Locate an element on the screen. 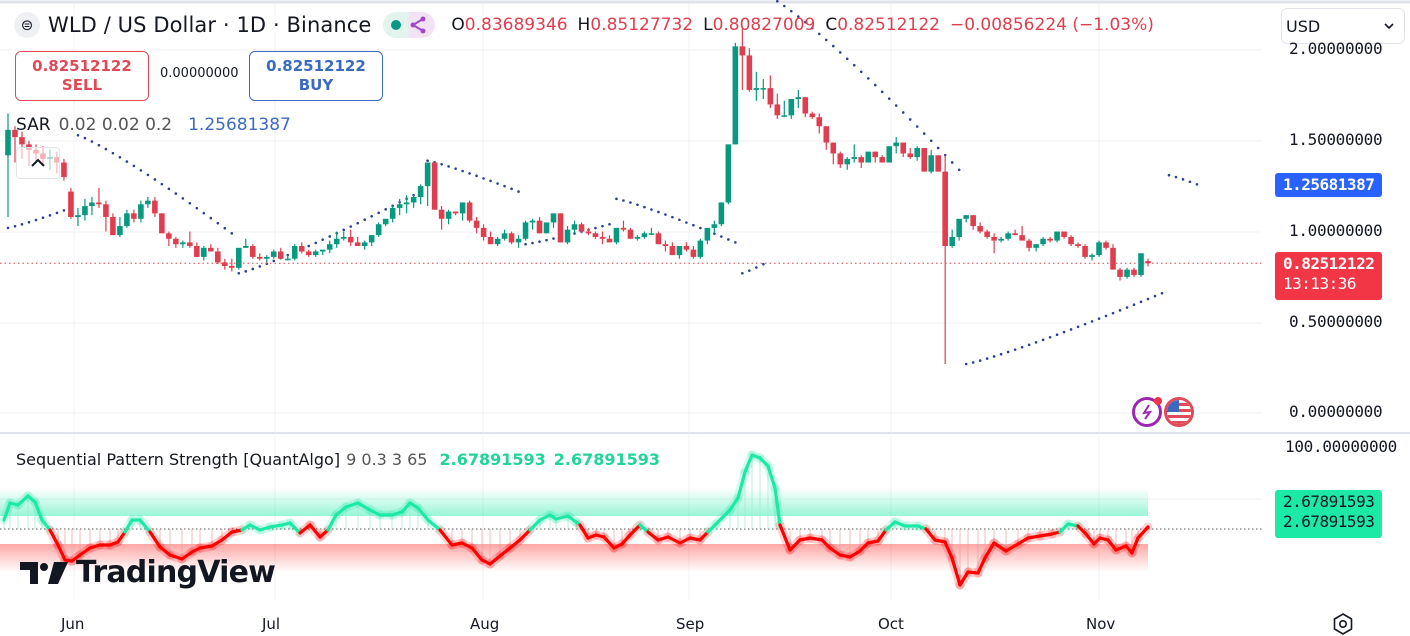 The width and height of the screenshot is (1410, 636). indicator-value-2: 2.67891593 is located at coordinates (607, 459).